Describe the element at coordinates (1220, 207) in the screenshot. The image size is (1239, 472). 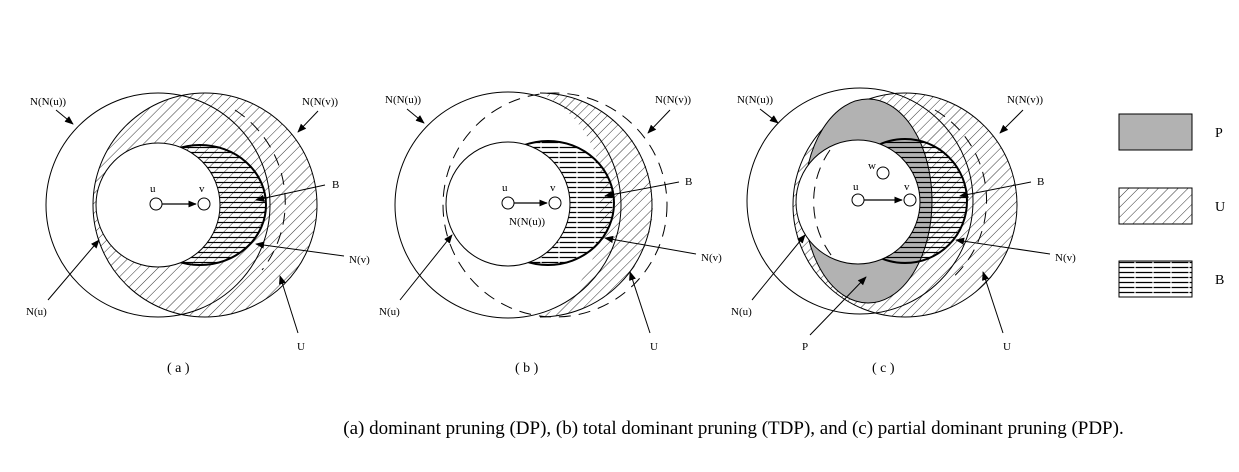
I see `legend-key-u: U` at that location.